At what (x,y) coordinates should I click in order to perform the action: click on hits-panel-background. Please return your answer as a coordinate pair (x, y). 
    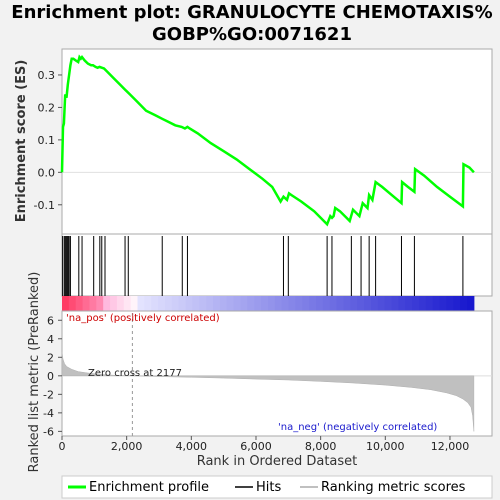
    Looking at the image, I should click on (277, 265).